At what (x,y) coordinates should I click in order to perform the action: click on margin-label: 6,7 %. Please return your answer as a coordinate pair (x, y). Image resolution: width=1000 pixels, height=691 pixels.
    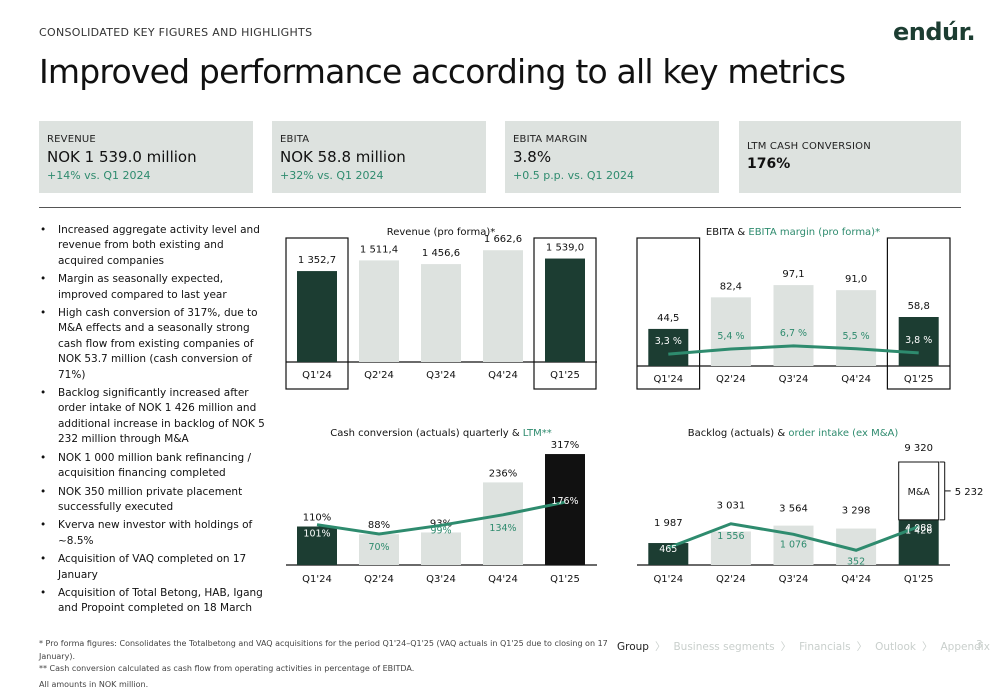
    Looking at the image, I should click on (793, 333).